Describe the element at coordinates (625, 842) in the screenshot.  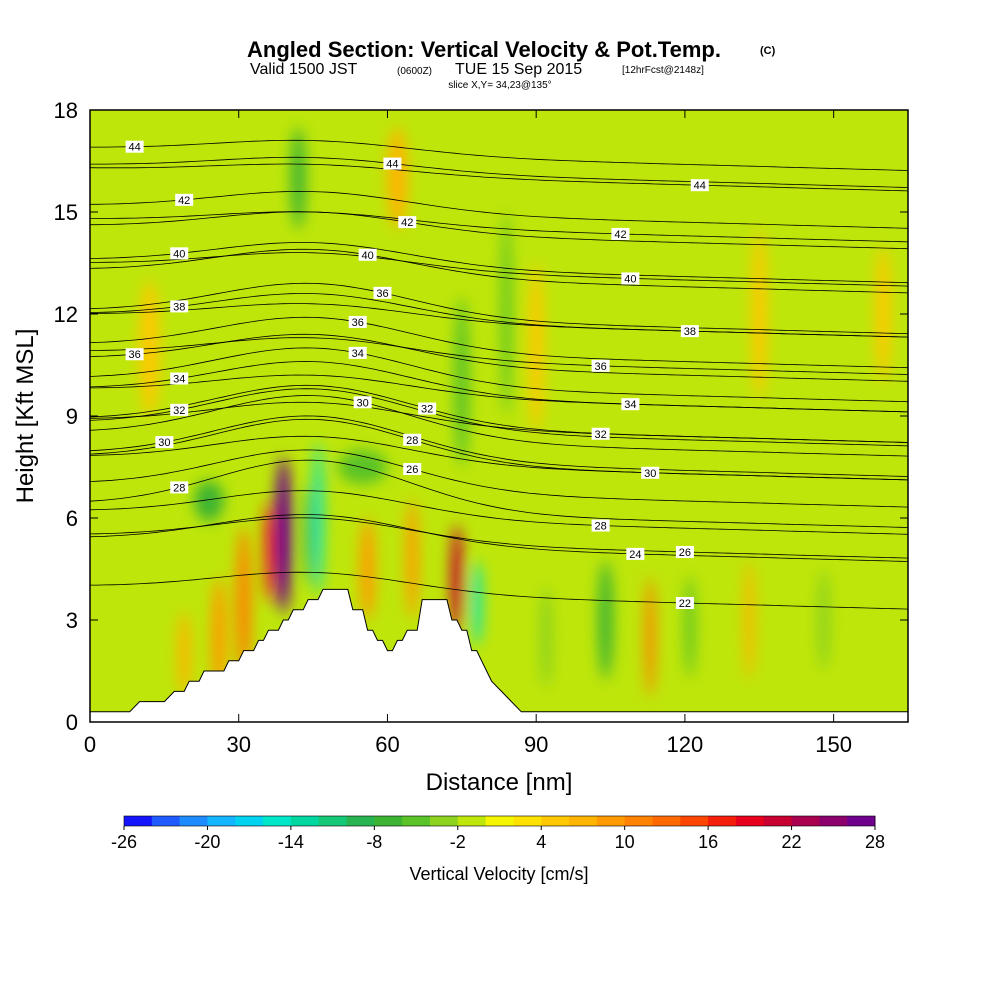
I see `colorbar-tick-label: 10` at that location.